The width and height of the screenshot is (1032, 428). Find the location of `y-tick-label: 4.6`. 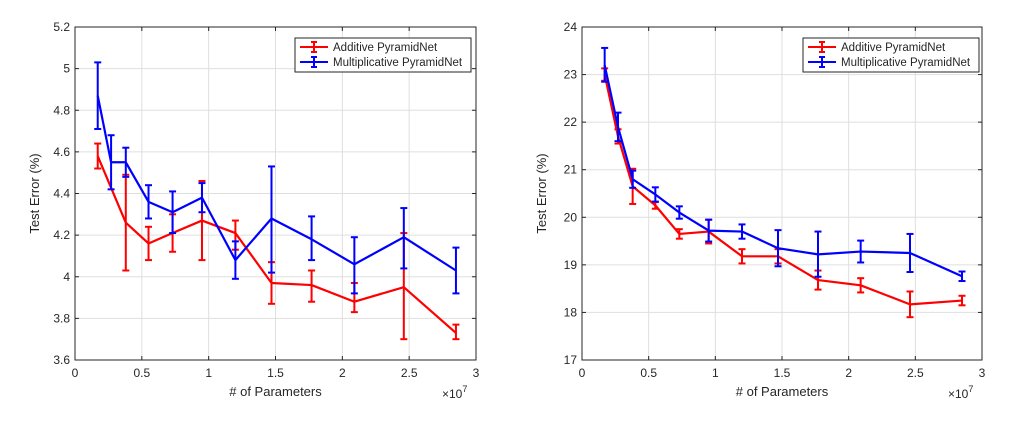

y-tick-label: 4.6 is located at coordinates (61, 152).